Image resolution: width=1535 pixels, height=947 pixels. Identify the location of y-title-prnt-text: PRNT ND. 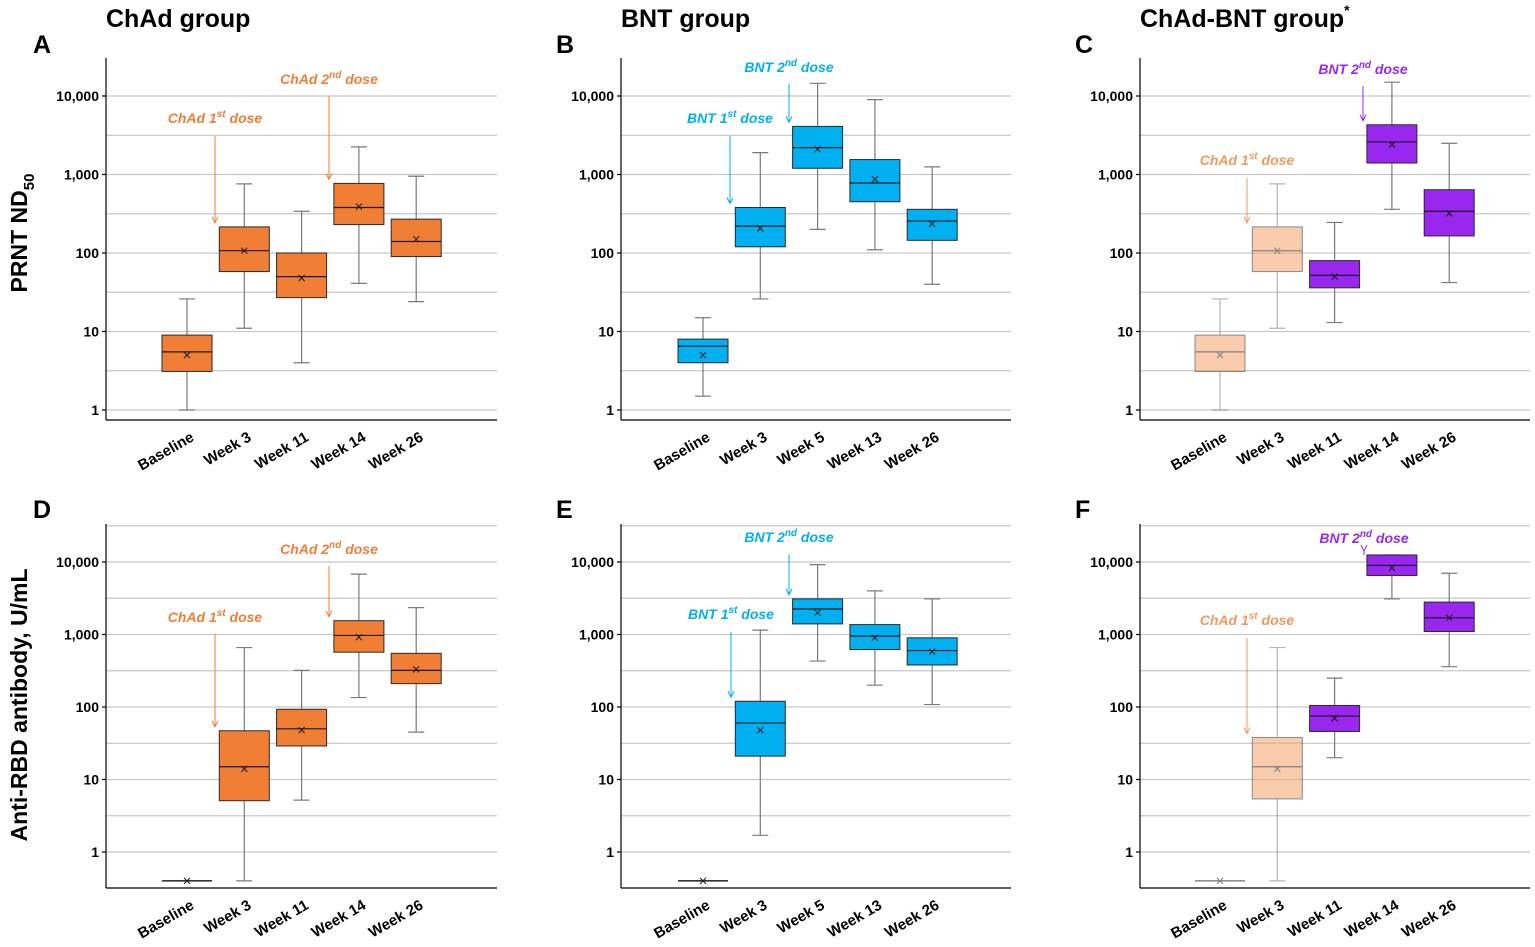
(19, 241).